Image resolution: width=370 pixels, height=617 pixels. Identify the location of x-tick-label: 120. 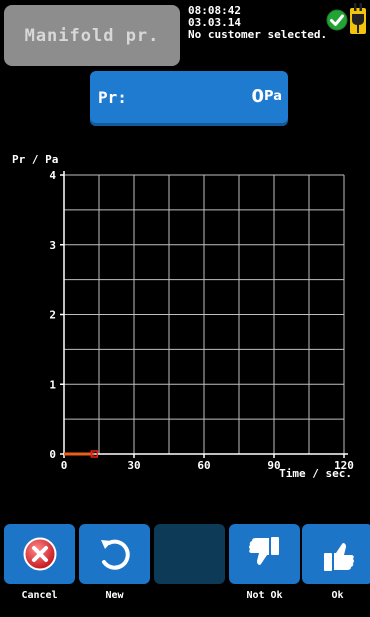
(344, 465).